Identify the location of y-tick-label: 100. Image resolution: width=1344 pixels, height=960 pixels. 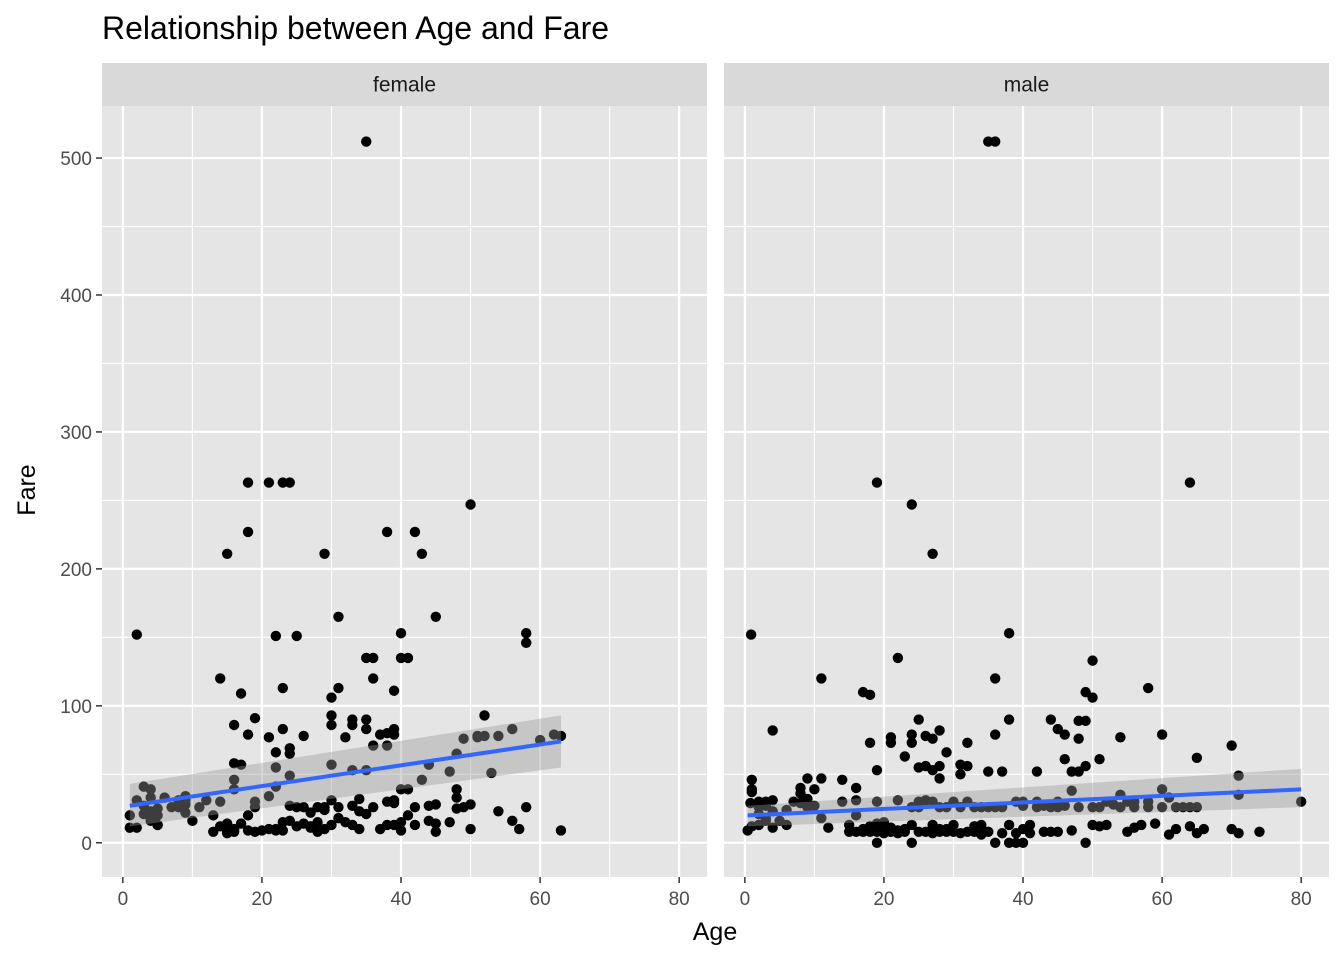
(76, 707).